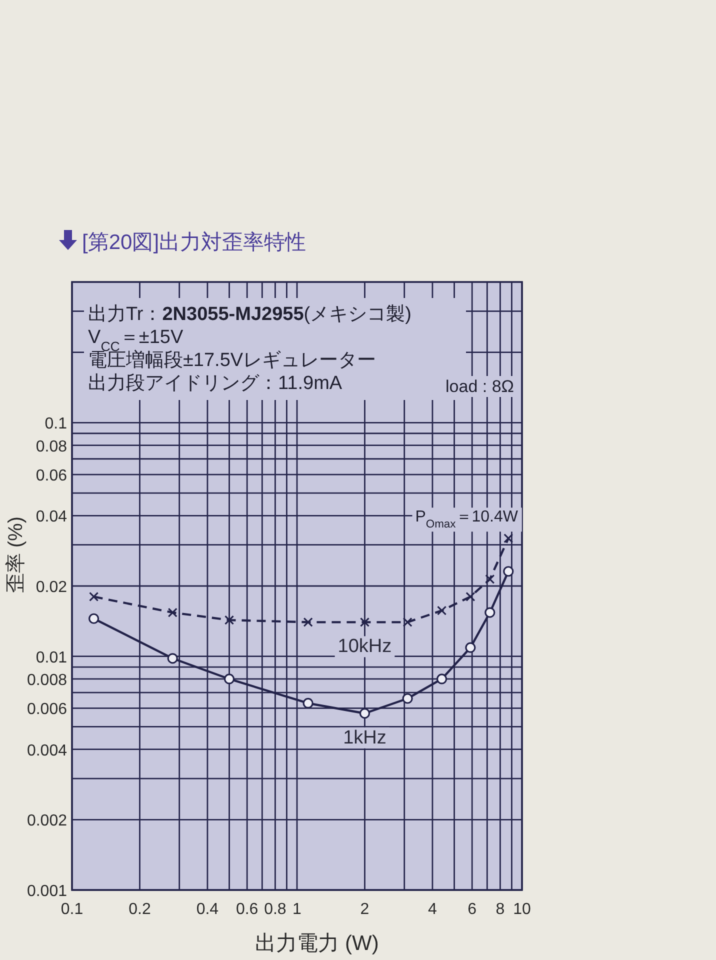 This screenshot has height=960, width=716. Describe the element at coordinates (194, 242) in the screenshot. I see `chart-title: [第20図]出力対歪率特性` at that location.